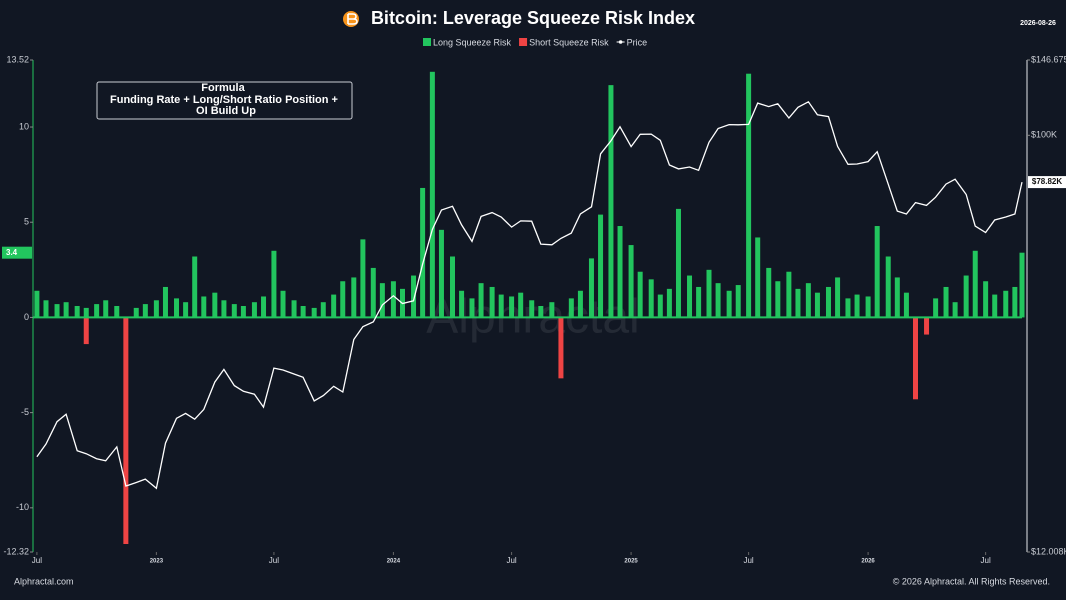 The height and width of the screenshot is (600, 1066). What do you see at coordinates (1038, 23) in the screenshot?
I see `date: 2026-08-26` at bounding box center [1038, 23].